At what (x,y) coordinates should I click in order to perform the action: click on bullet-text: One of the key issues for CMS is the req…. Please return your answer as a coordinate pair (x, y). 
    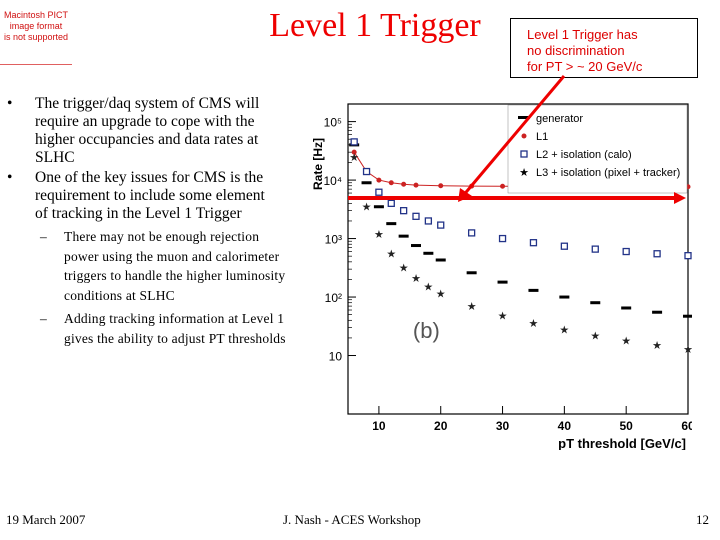
    Looking at the image, I should click on (150, 195).